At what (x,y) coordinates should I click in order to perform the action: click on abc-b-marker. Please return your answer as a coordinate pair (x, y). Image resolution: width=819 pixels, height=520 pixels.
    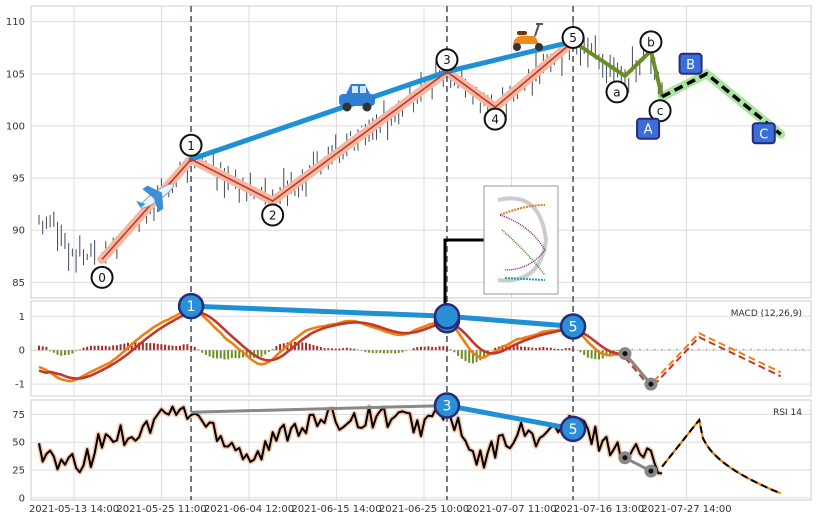
    Looking at the image, I should click on (651, 42).